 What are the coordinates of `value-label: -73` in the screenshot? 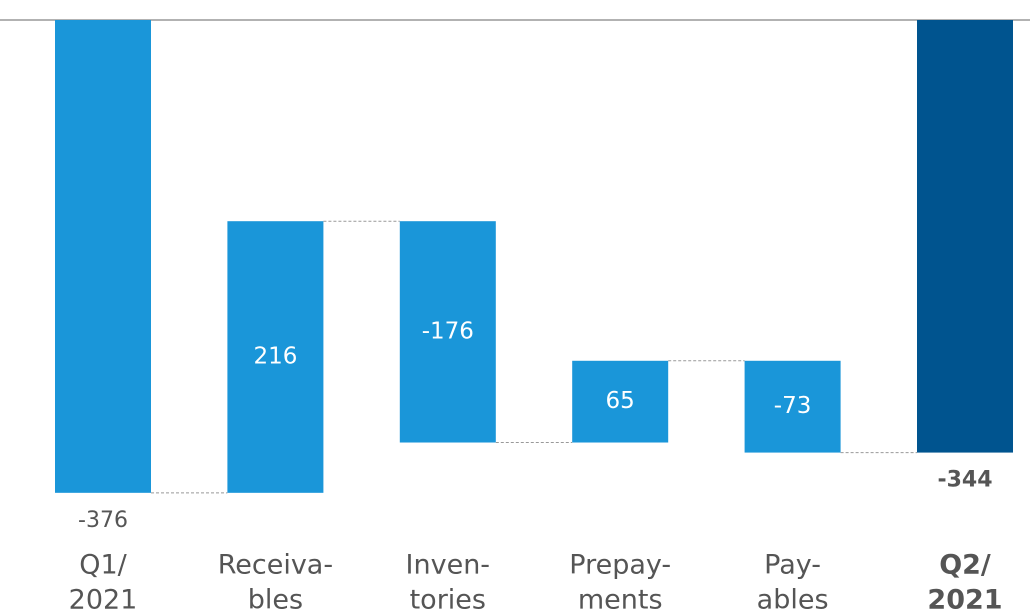 It's located at (793, 406).